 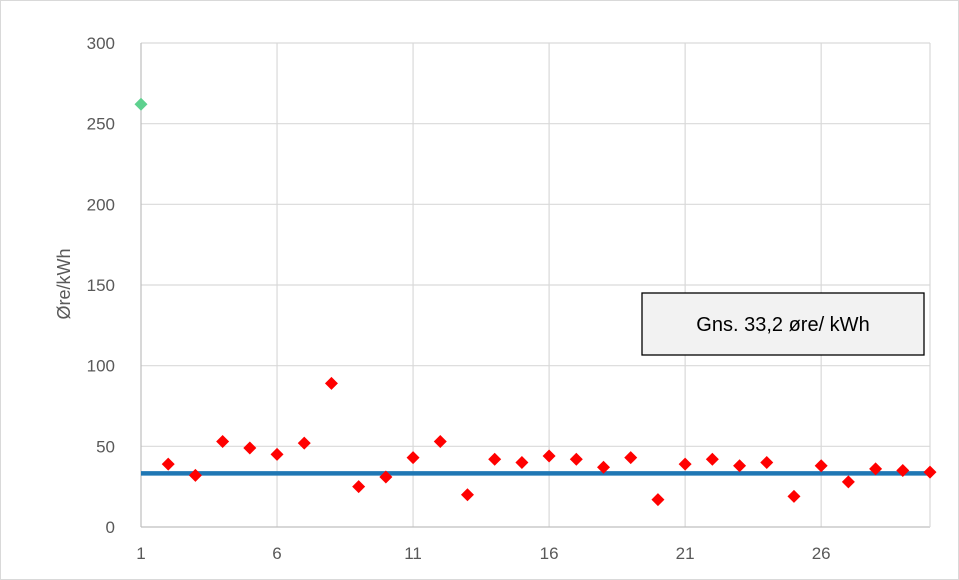 What do you see at coordinates (105, 446) in the screenshot?
I see `y-tick-label-50: 50` at bounding box center [105, 446].